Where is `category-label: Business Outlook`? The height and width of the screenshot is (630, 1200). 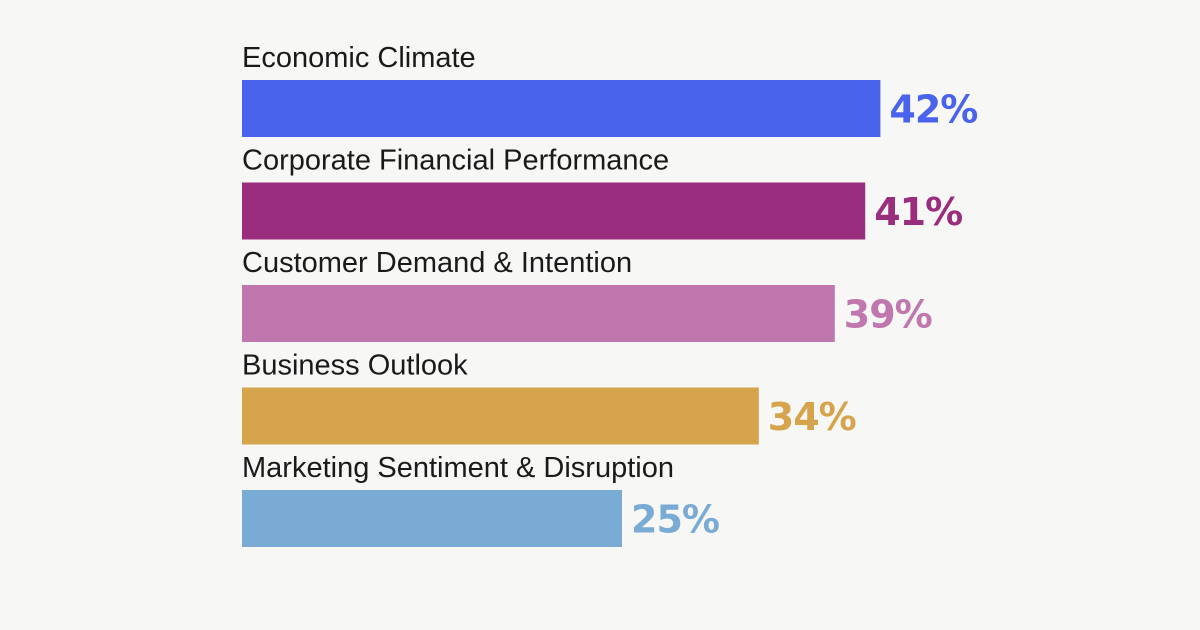
category-label: Business Outlook is located at coordinates (355, 366).